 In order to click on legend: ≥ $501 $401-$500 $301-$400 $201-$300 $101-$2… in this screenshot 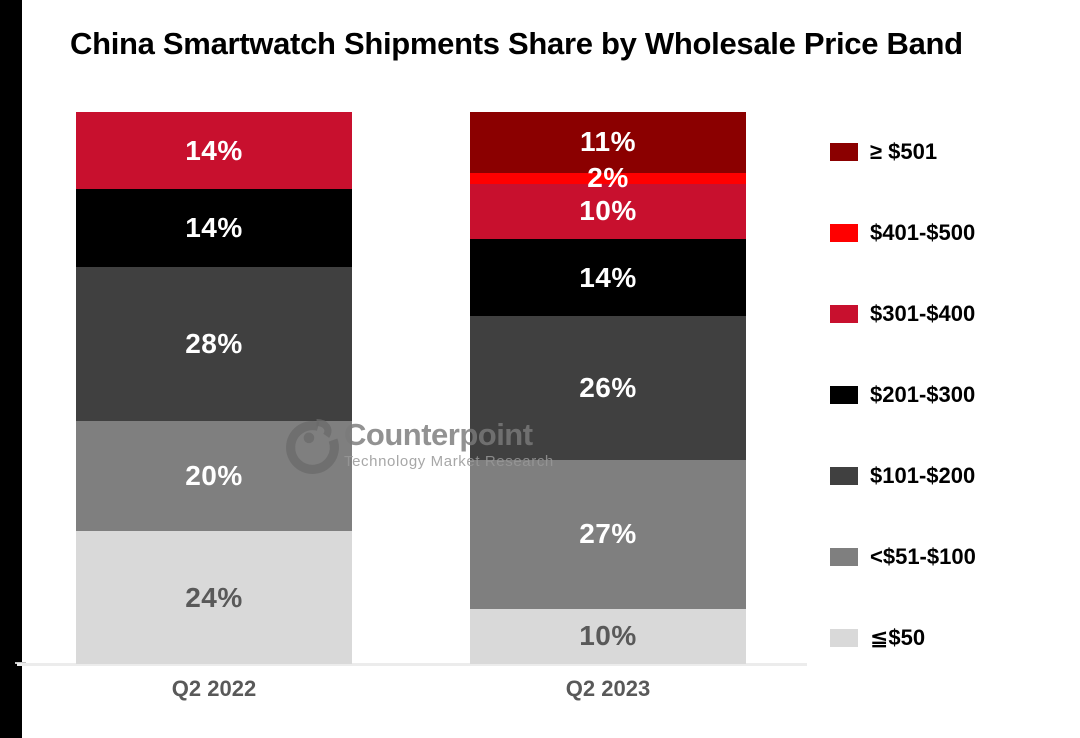, I will do `click(903, 424)`.